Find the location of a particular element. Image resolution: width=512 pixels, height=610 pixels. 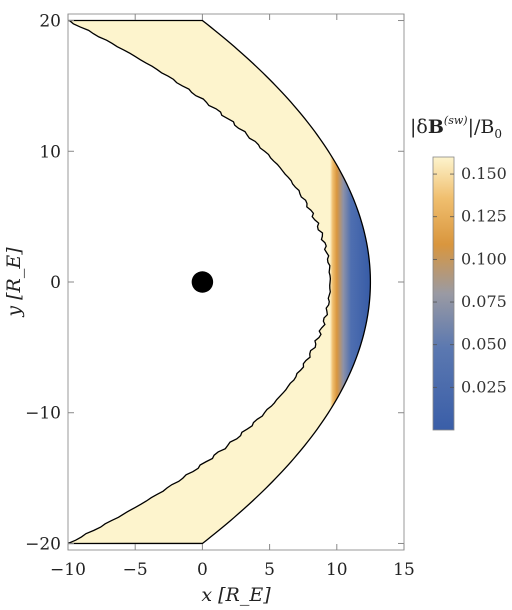

x-tick-label: −5 is located at coordinates (135, 570).